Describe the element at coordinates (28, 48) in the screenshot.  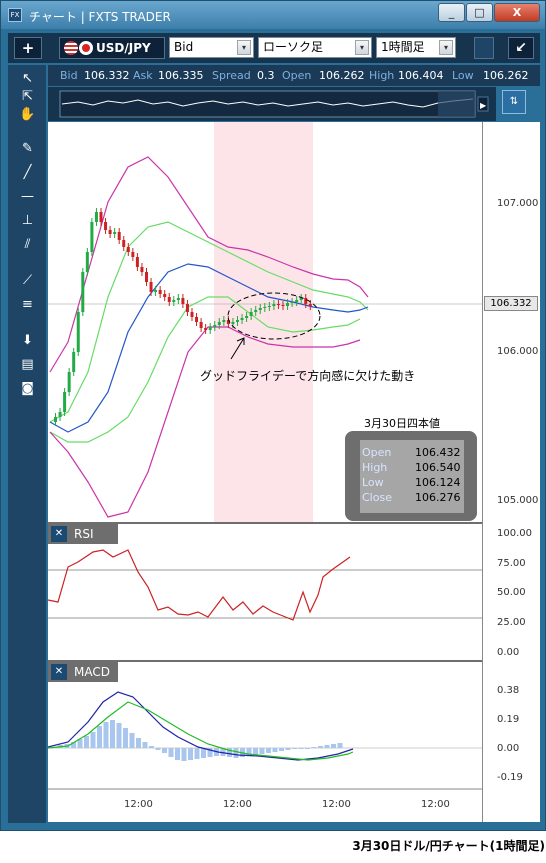
I see `add-chart-button: +` at that location.